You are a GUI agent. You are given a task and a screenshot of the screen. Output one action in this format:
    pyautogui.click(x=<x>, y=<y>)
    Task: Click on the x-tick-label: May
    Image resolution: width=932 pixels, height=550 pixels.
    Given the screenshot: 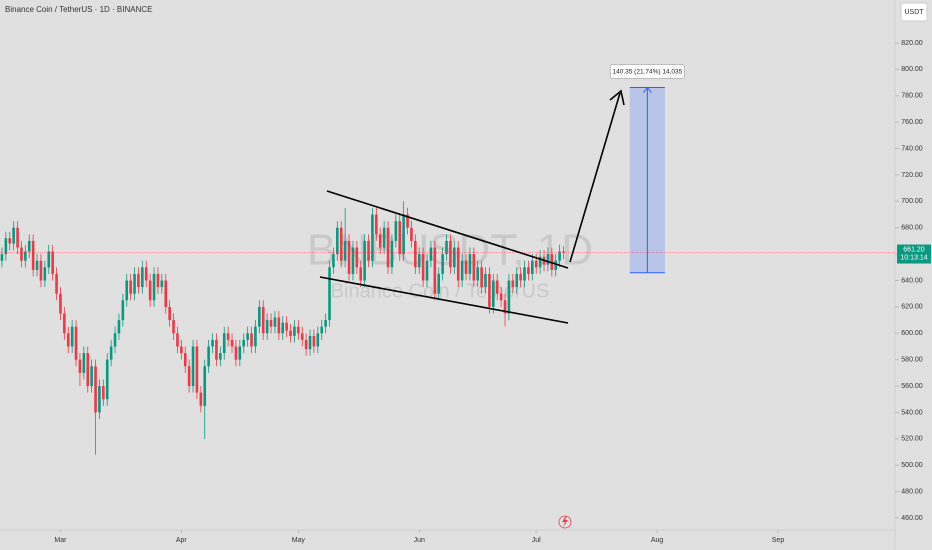 What is the action you would take?
    pyautogui.click(x=299, y=540)
    